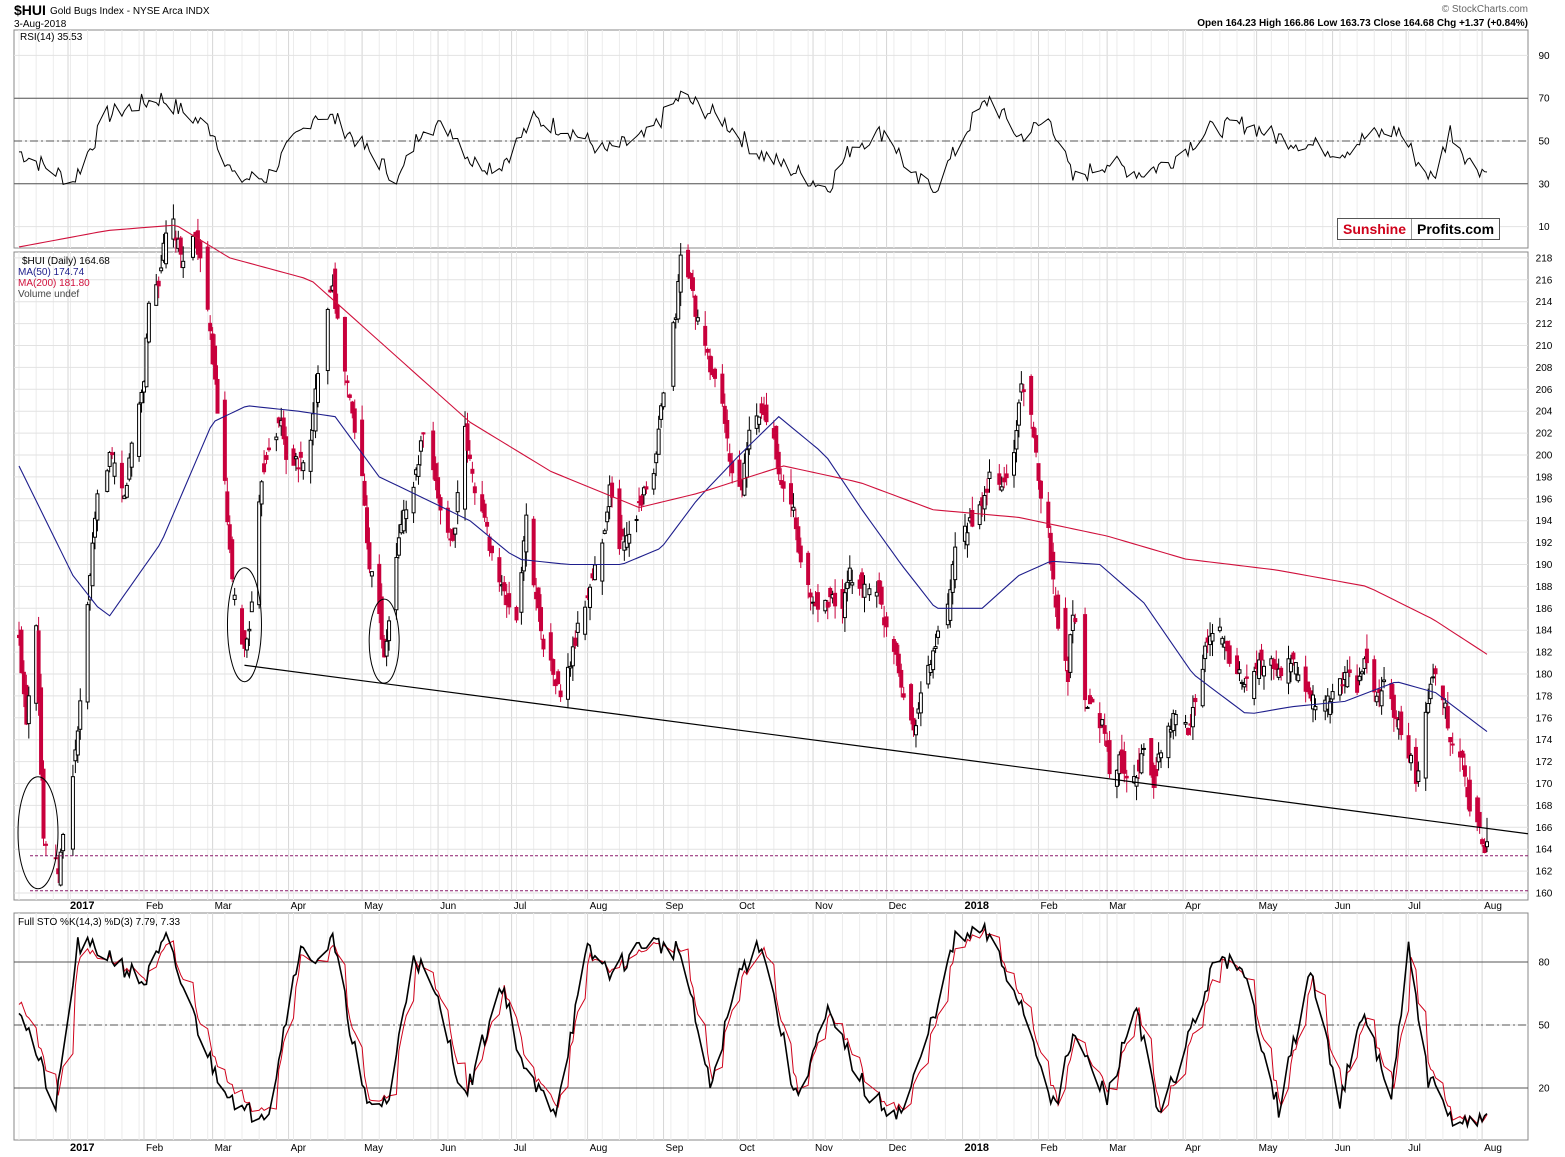 This screenshot has width=1565, height=1157. What do you see at coordinates (1414, 1148) in the screenshot?
I see `month-label: Jul` at bounding box center [1414, 1148].